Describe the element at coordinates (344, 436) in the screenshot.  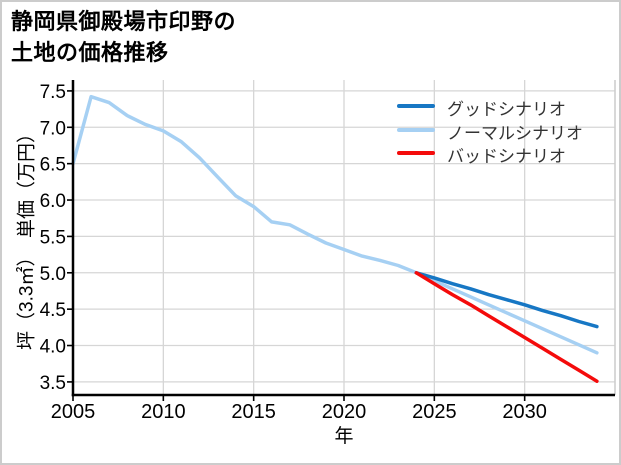
I see `x-axis-label: 年` at that location.